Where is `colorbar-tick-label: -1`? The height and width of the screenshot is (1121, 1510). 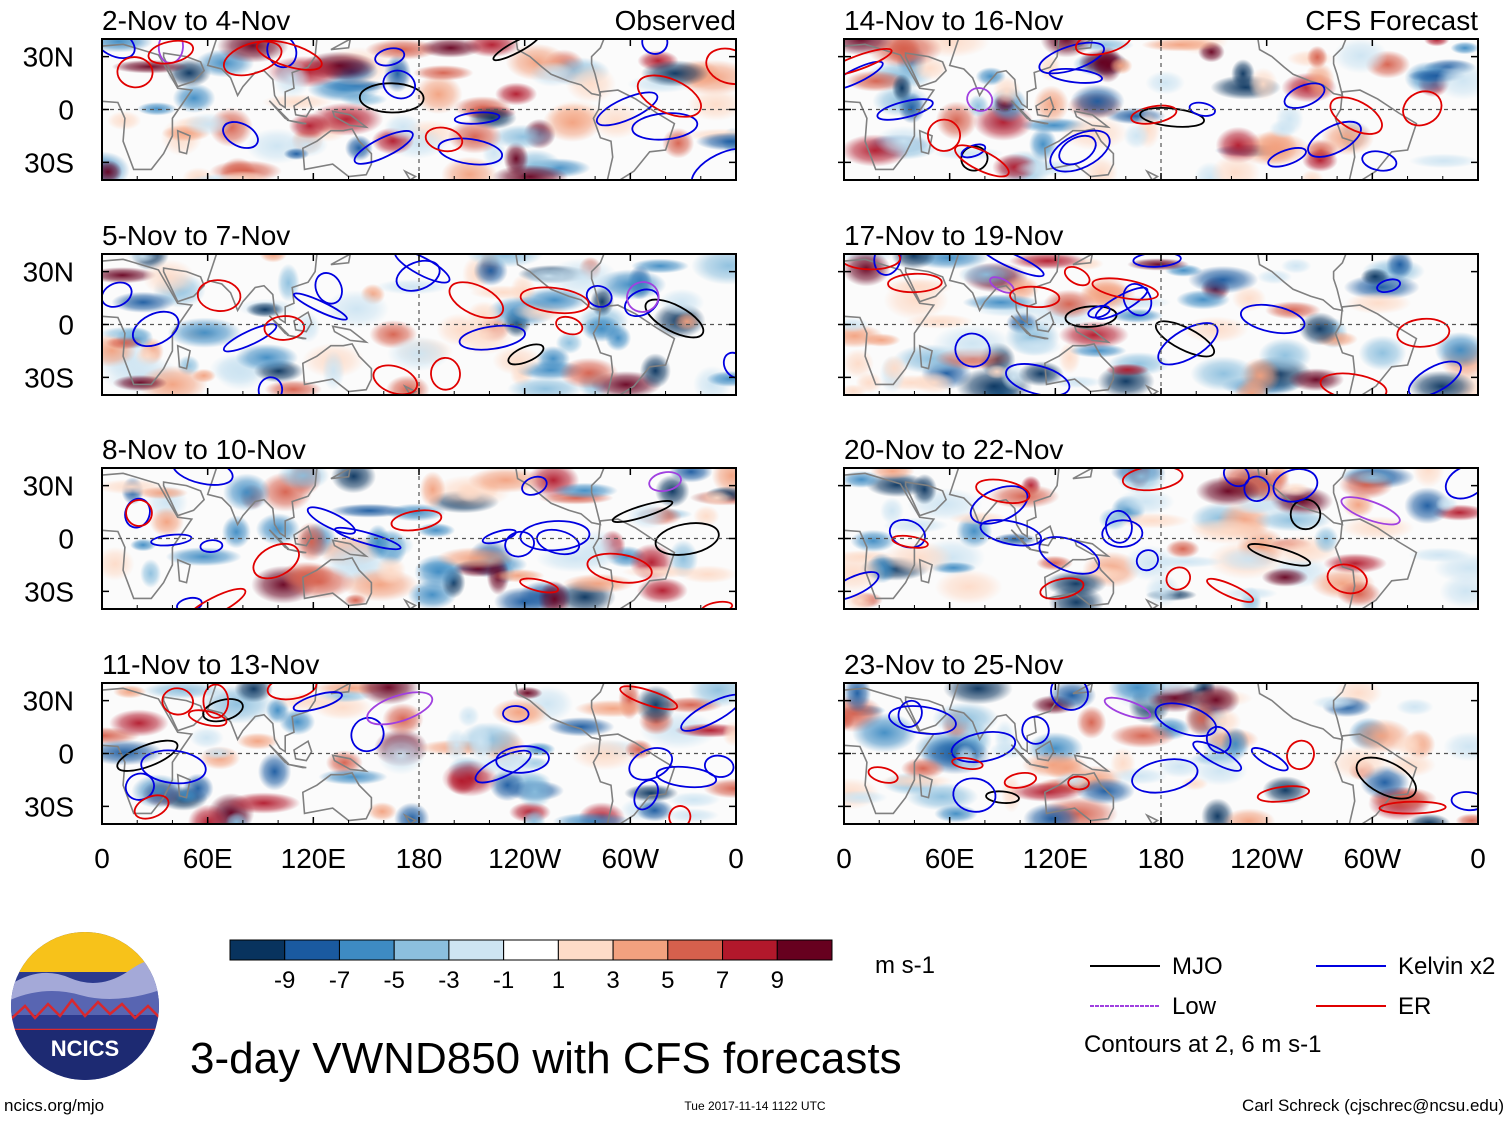
colorbar-tick-label: -1 is located at coordinates (503, 980).